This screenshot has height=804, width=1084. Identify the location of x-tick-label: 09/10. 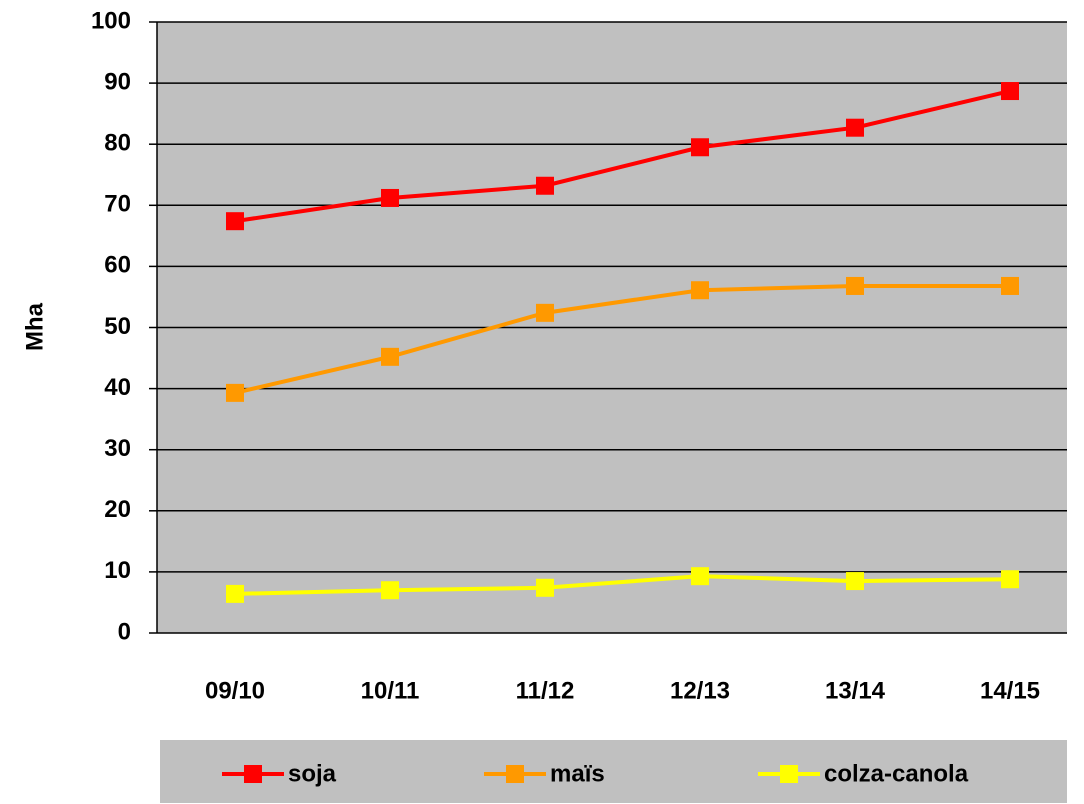
(235, 690).